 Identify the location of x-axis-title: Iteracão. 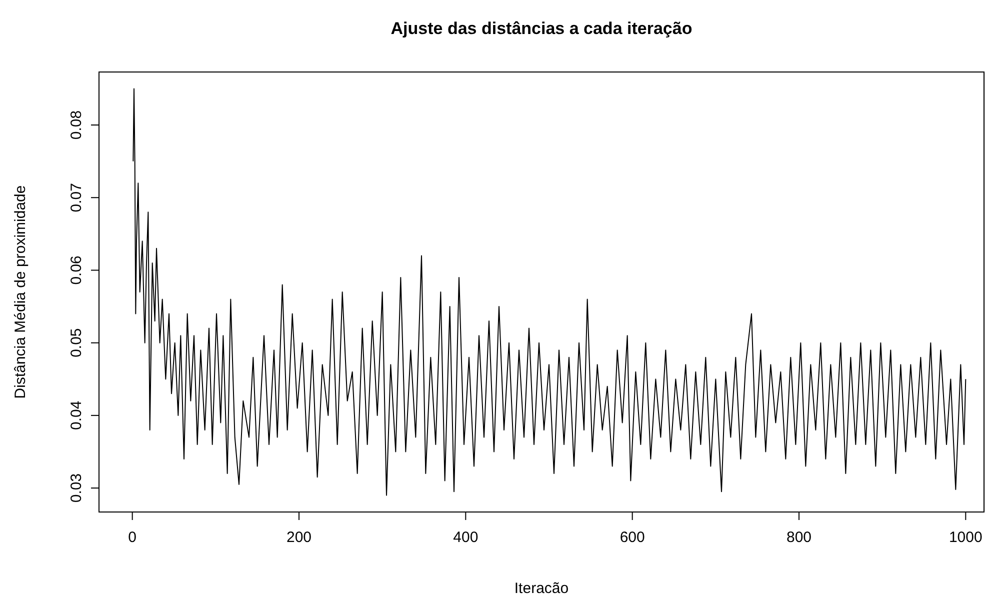
(541, 588).